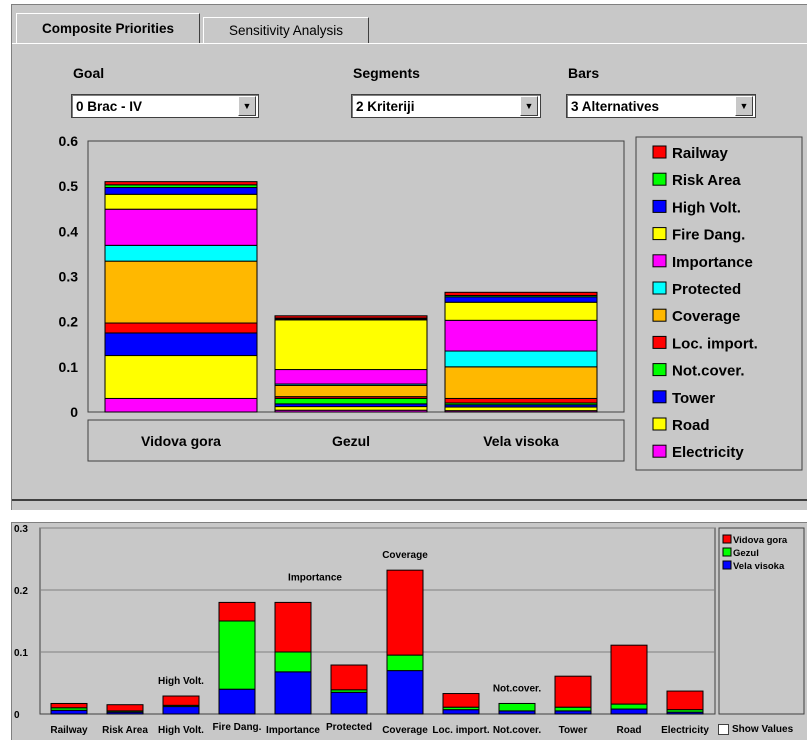  Describe the element at coordinates (89, 73) in the screenshot. I see `goal-label: Goal` at that location.